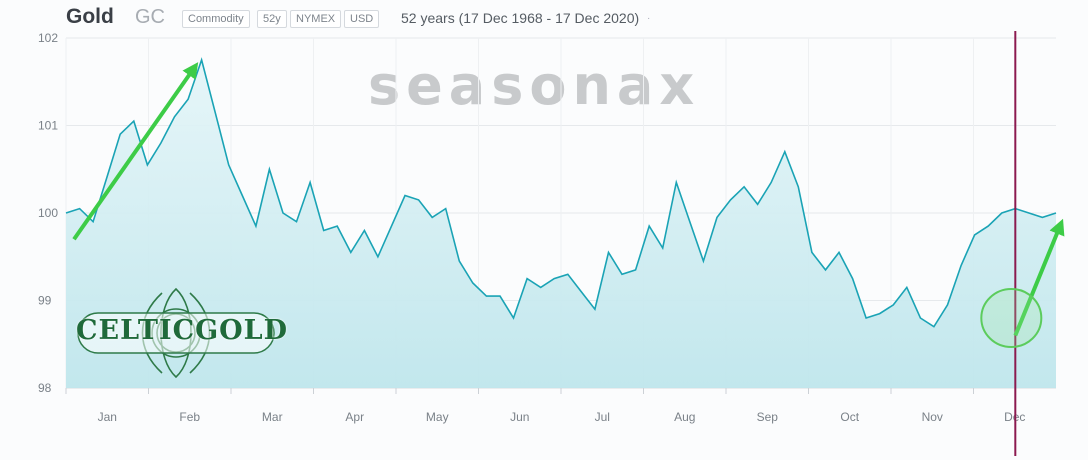  Describe the element at coordinates (354, 417) in the screenshot. I see `x-tick-label: Apr` at that location.